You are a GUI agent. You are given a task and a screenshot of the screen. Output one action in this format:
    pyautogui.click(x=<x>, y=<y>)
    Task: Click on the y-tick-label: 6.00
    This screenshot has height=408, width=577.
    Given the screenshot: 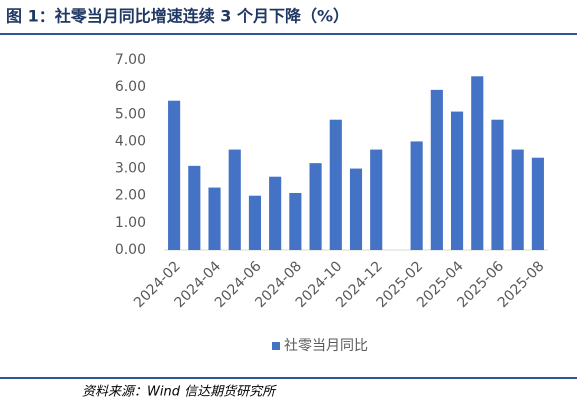 What is the action you would take?
    pyautogui.click(x=130, y=87)
    